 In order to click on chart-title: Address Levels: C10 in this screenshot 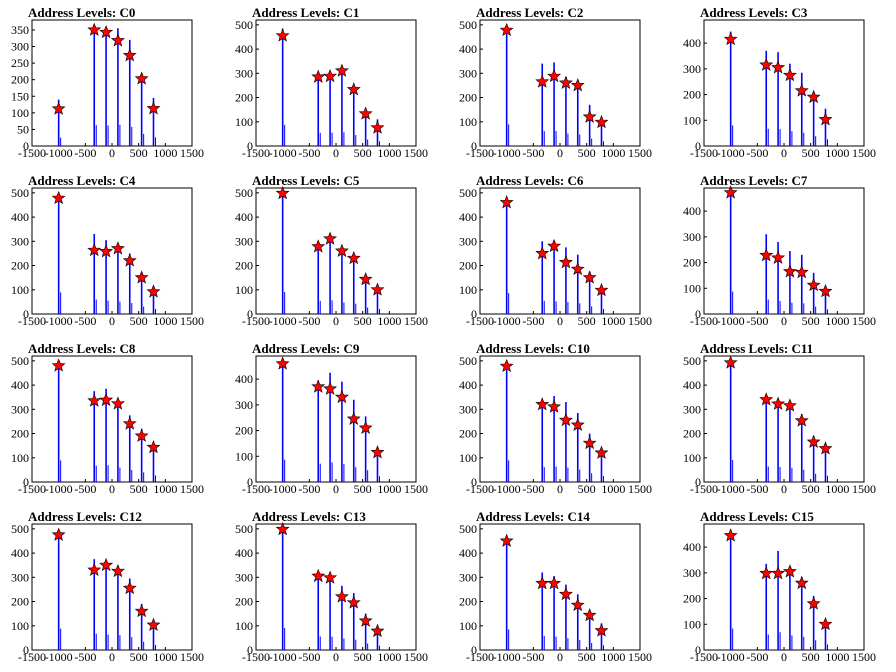, I will do `click(533, 348)`.